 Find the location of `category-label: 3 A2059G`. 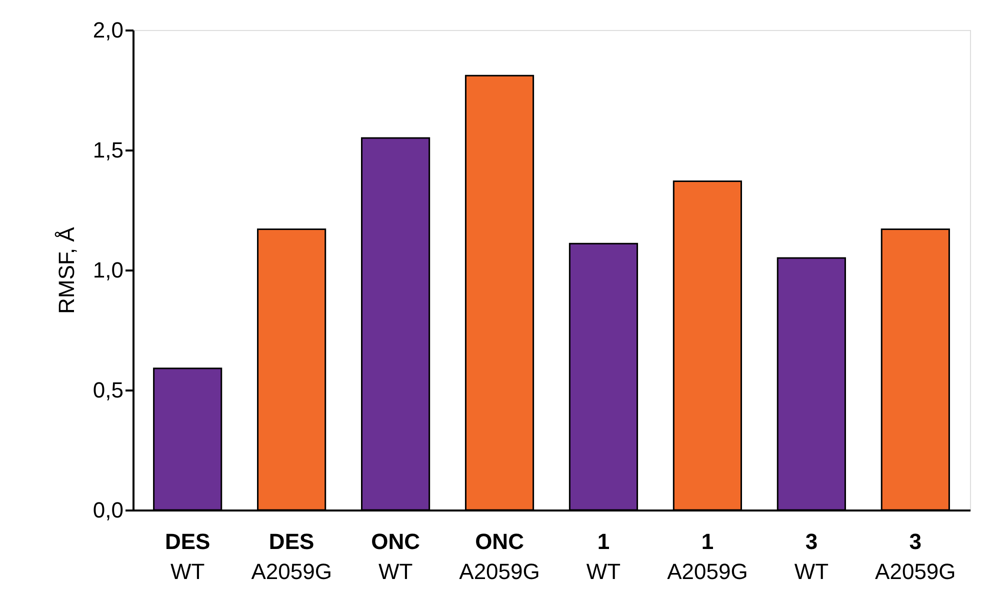

category-label: 3 A2059G is located at coordinates (915, 556).